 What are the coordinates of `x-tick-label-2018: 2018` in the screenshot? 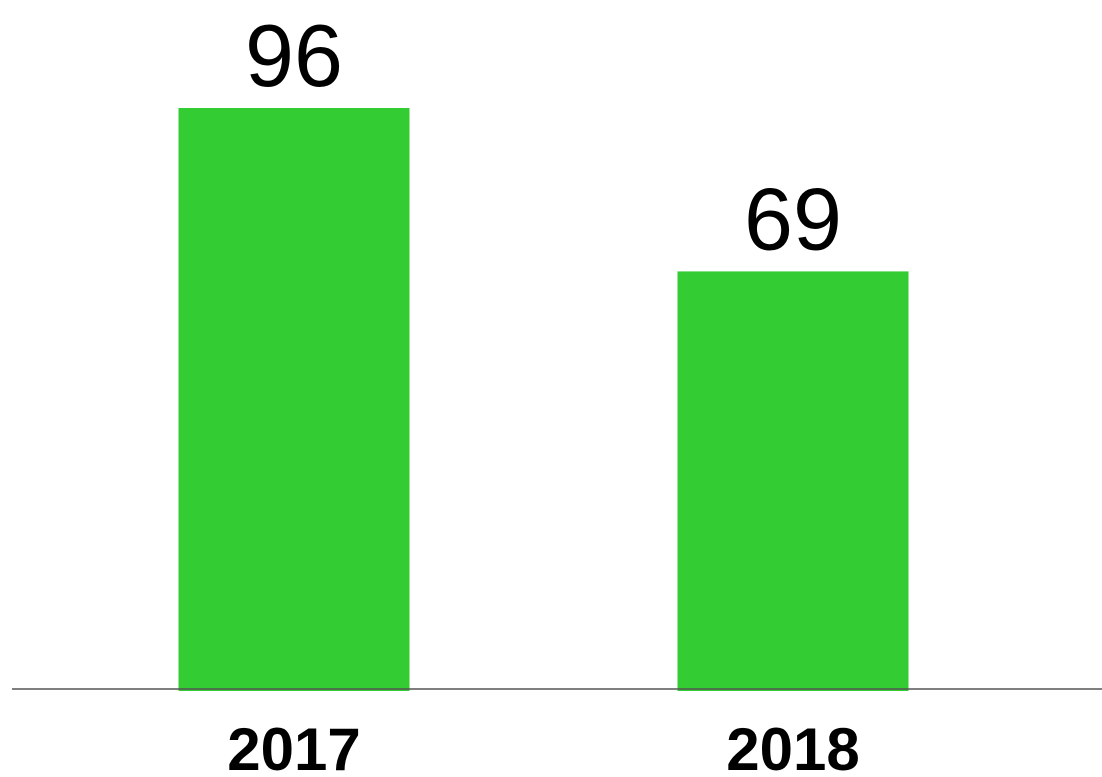 It's located at (792, 746).